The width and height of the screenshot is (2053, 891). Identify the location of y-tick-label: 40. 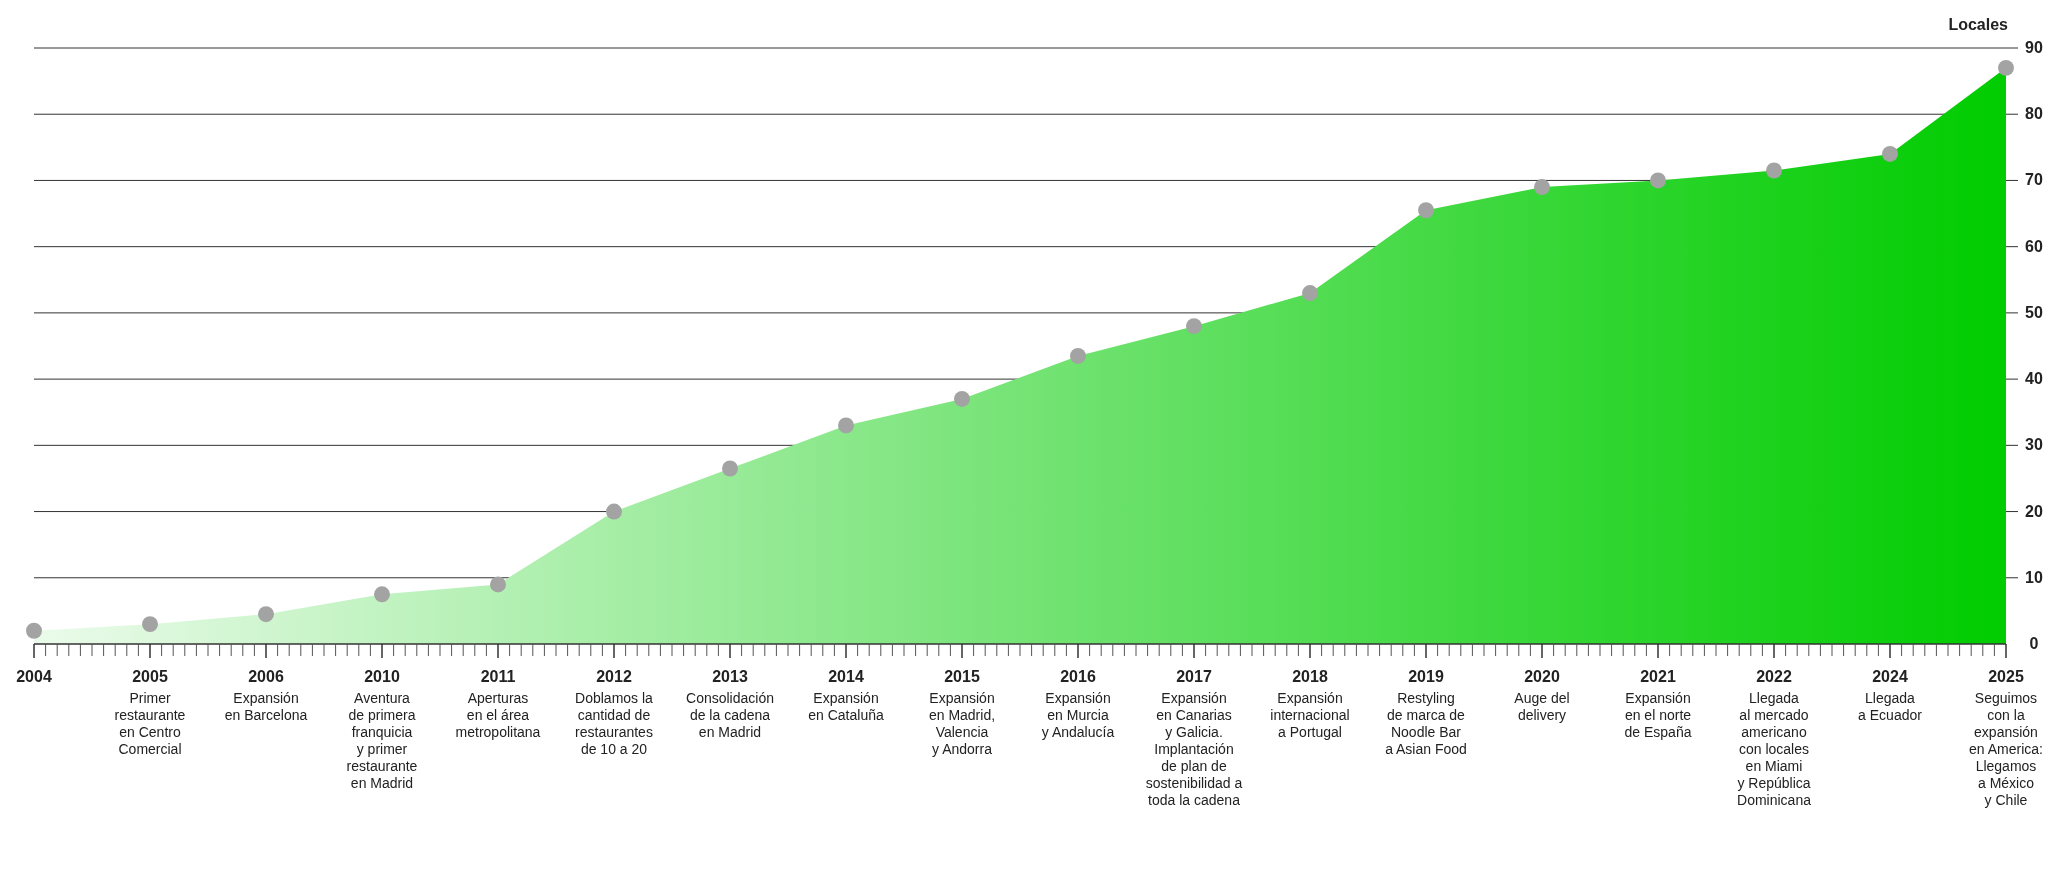
(2034, 379).